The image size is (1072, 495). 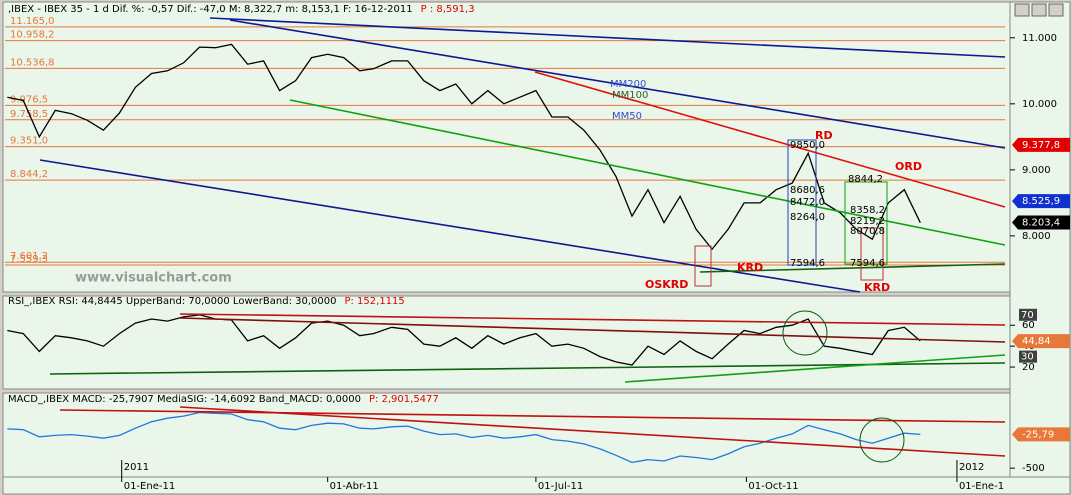 I want to click on y-tick-label: 11.000, so click(x=1039, y=38).